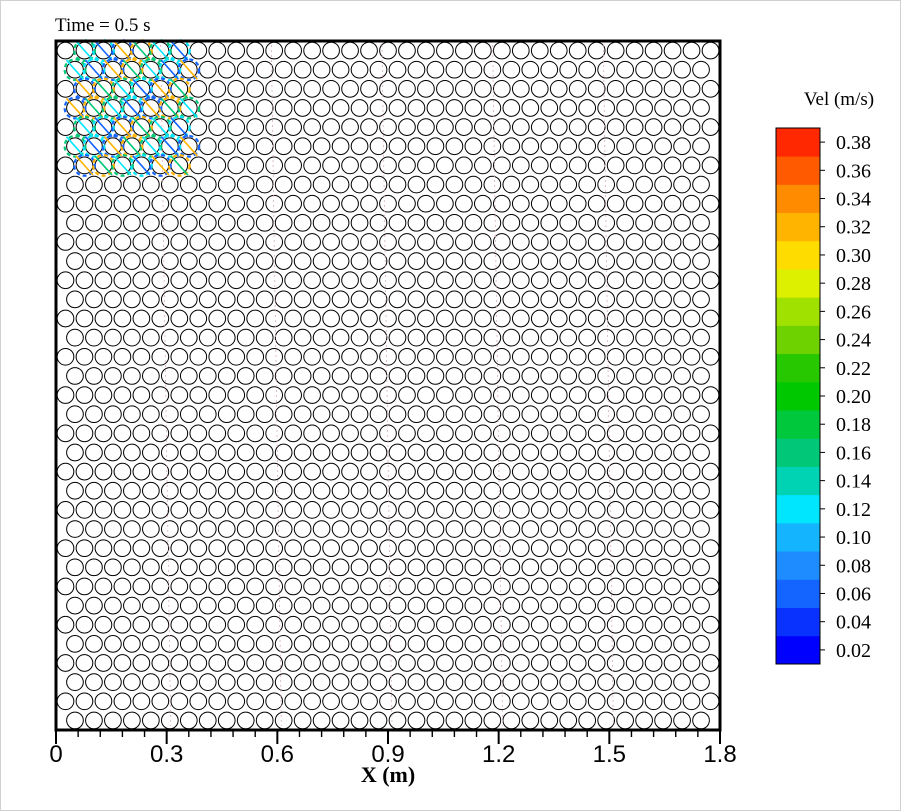 Image resolution: width=902 pixels, height=812 pixels. Describe the element at coordinates (853, 425) in the screenshot. I see `colorbar-label: 0.18` at that location.